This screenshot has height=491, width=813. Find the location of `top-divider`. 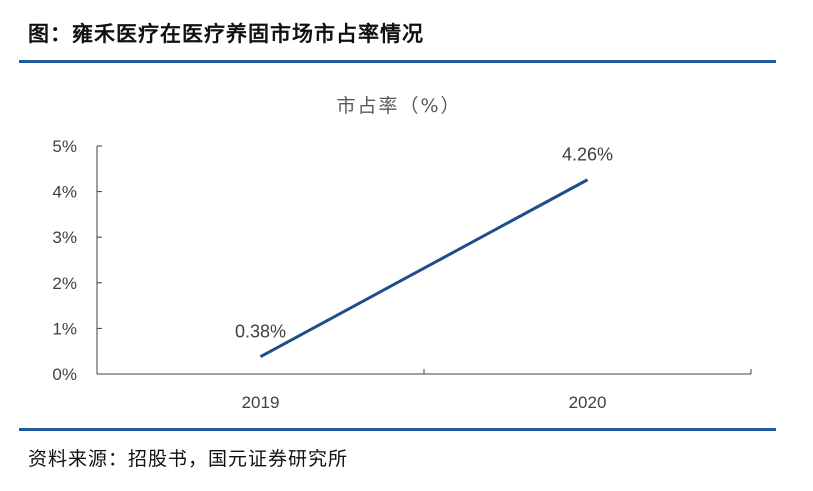

top-divider is located at coordinates (397, 61).